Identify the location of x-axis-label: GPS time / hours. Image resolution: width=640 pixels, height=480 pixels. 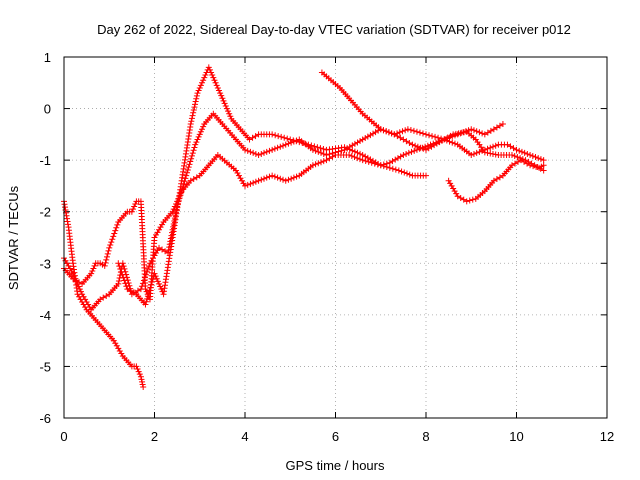
(335, 465).